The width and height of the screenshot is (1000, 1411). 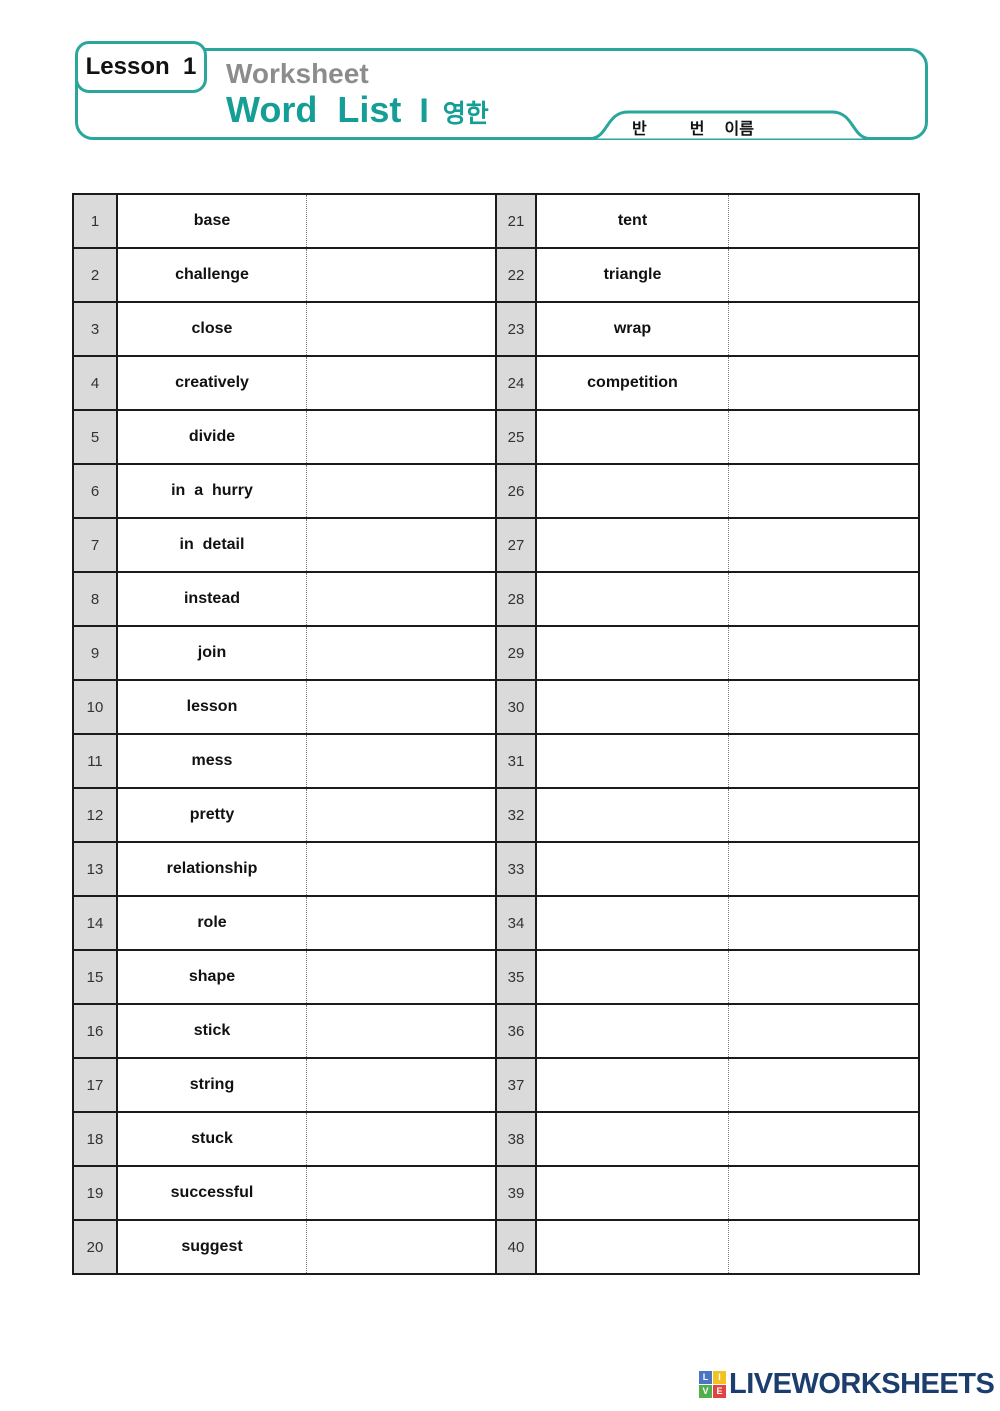 What do you see at coordinates (517, 329) in the screenshot?
I see `row-number-right: 23` at bounding box center [517, 329].